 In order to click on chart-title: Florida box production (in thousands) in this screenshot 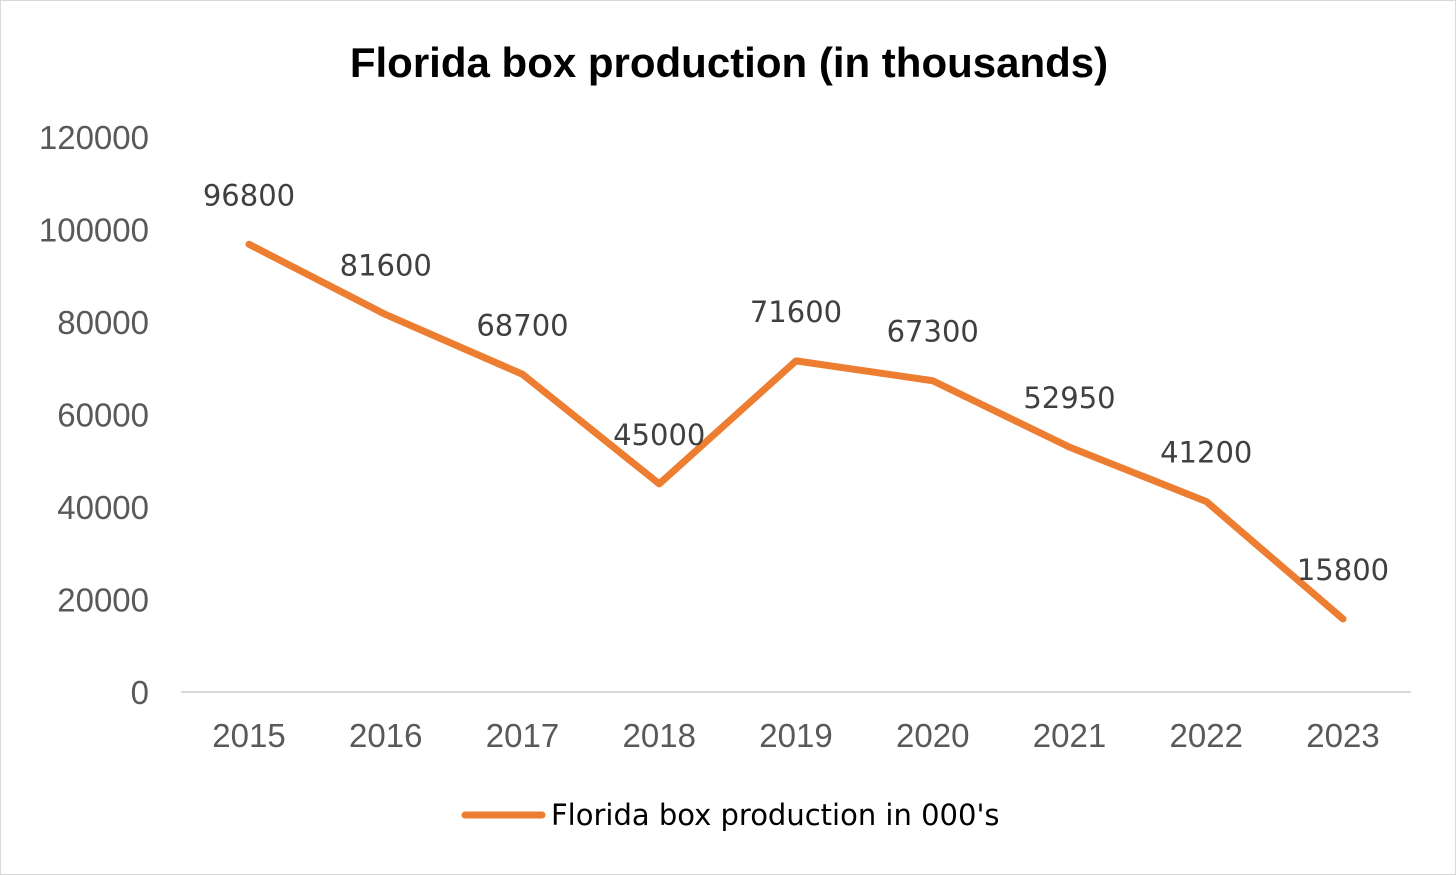, I will do `click(729, 62)`.